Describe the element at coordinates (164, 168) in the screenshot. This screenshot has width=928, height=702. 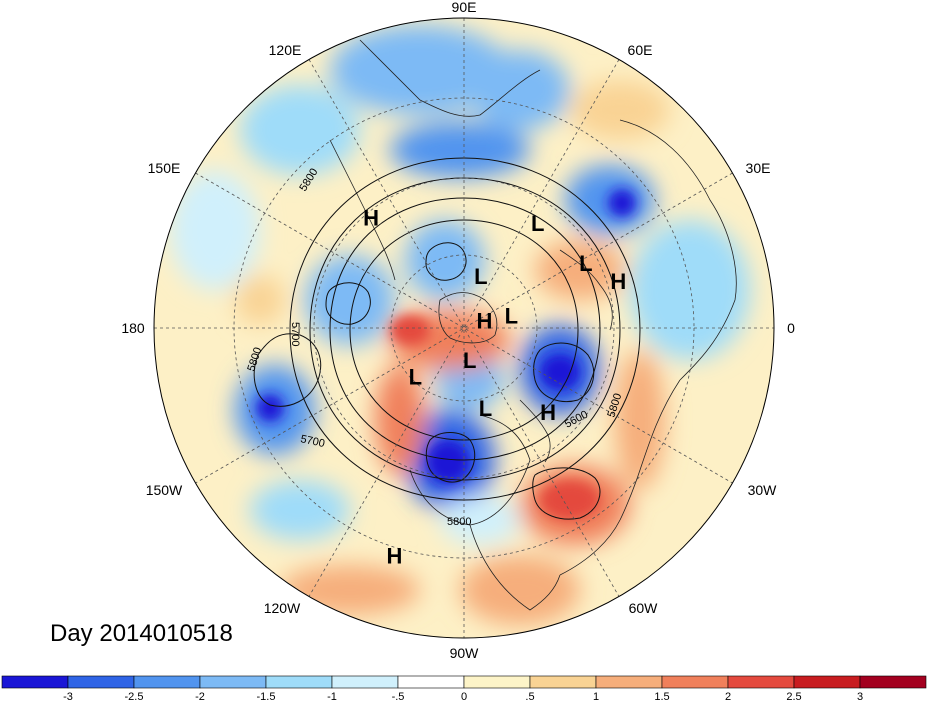
I see `lon-label-150e: 150E` at that location.